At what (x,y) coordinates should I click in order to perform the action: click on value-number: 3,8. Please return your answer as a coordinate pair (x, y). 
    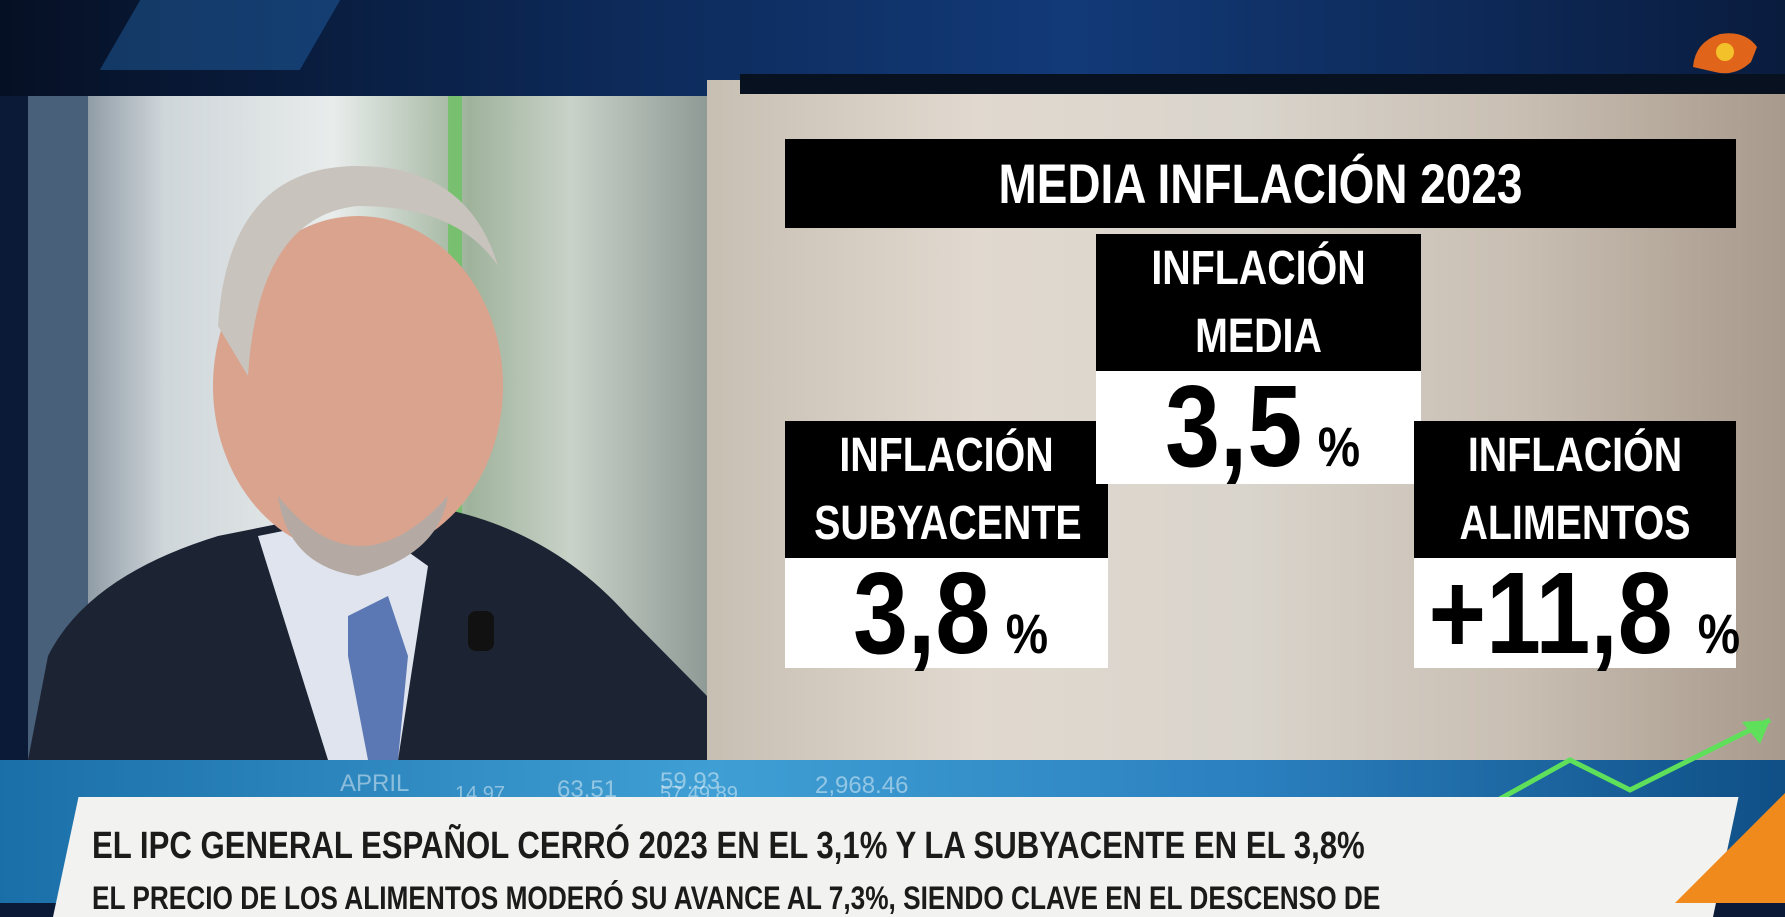
    Looking at the image, I should click on (922, 613).